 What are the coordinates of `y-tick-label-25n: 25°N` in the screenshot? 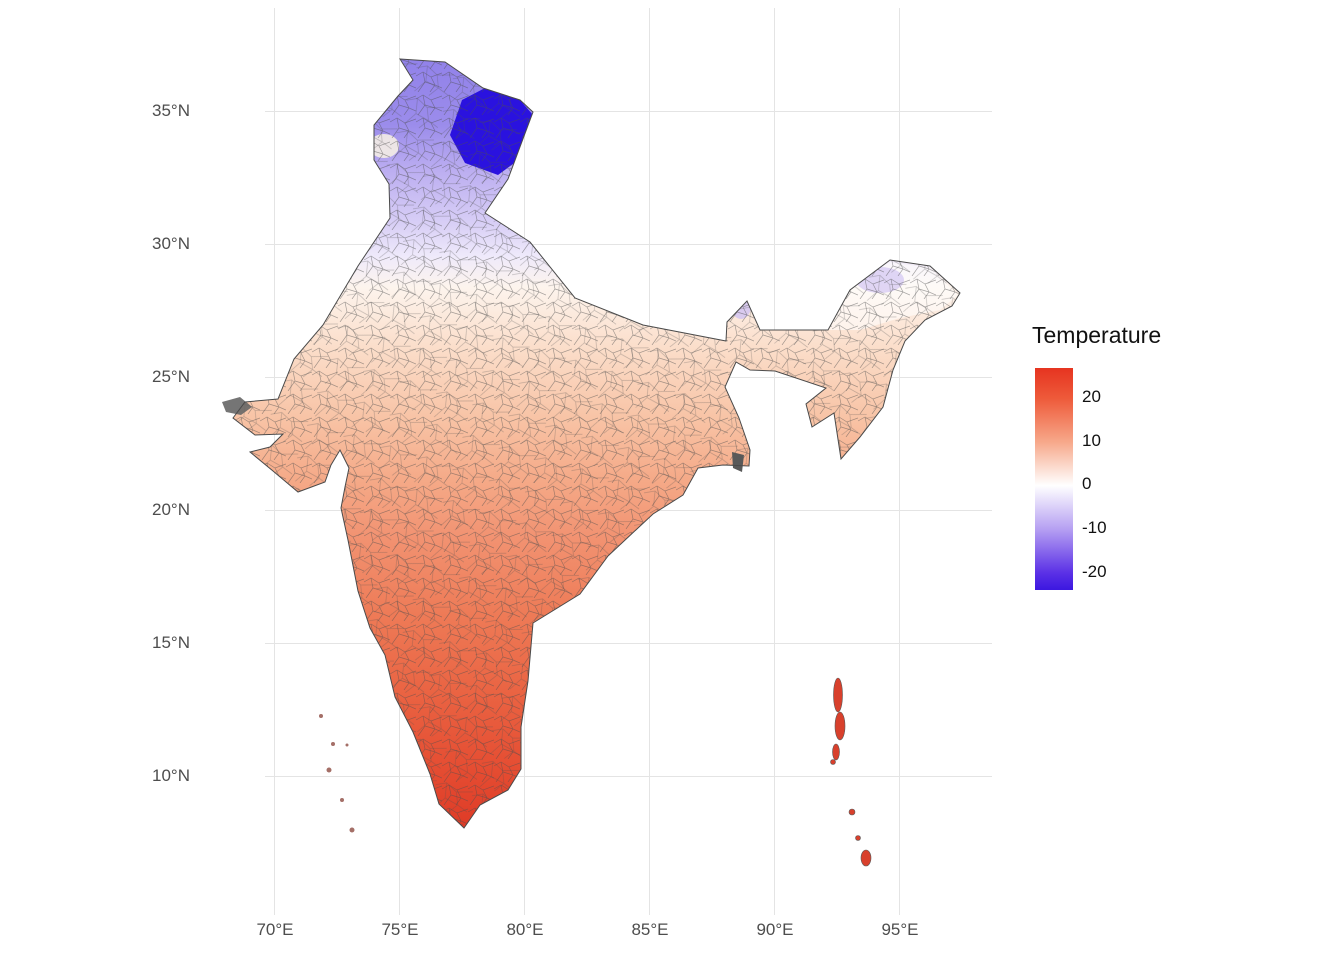 It's located at (171, 376).